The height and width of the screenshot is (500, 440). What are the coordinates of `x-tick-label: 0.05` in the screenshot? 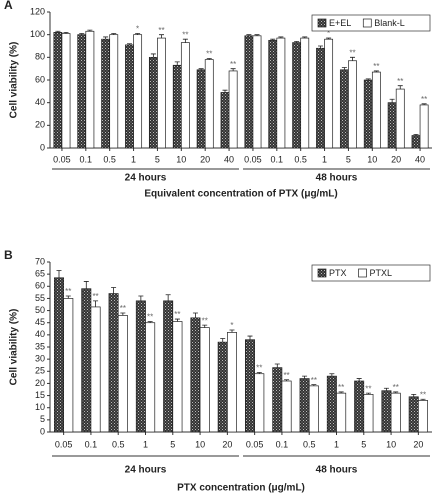 It's located at (64, 444).